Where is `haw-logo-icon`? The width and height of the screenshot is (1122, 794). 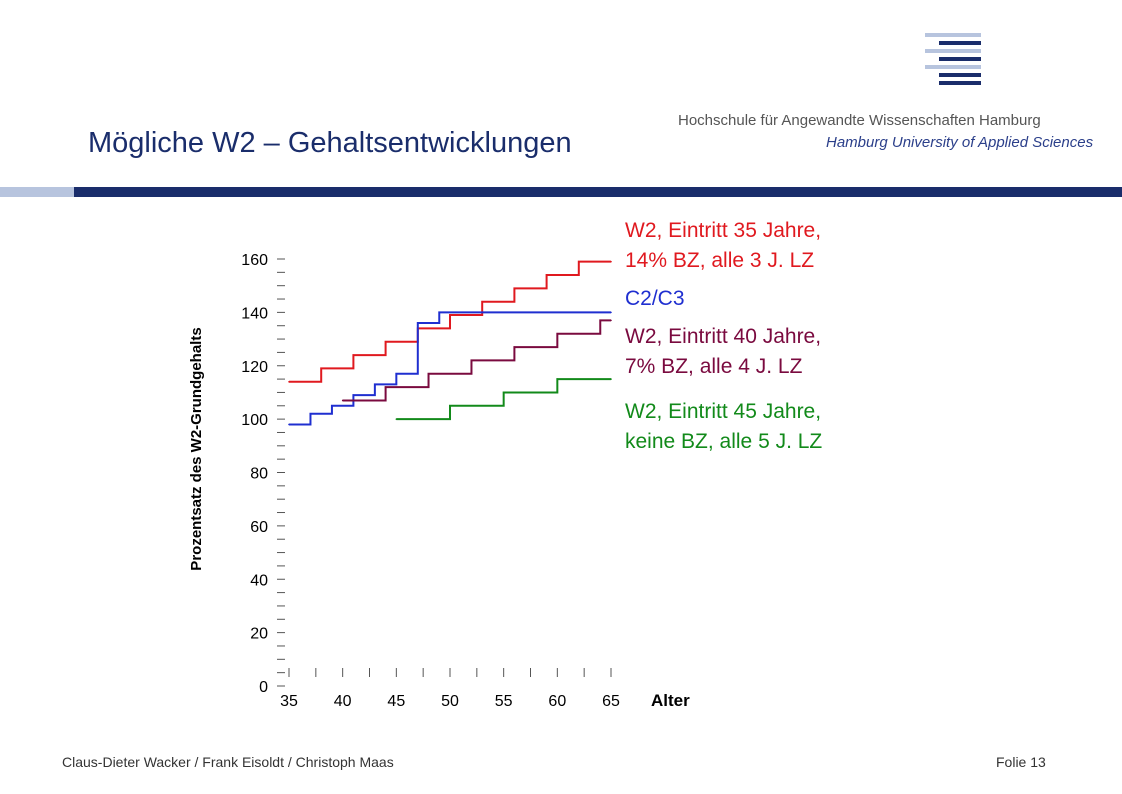 haw-logo-icon is located at coordinates (953, 59).